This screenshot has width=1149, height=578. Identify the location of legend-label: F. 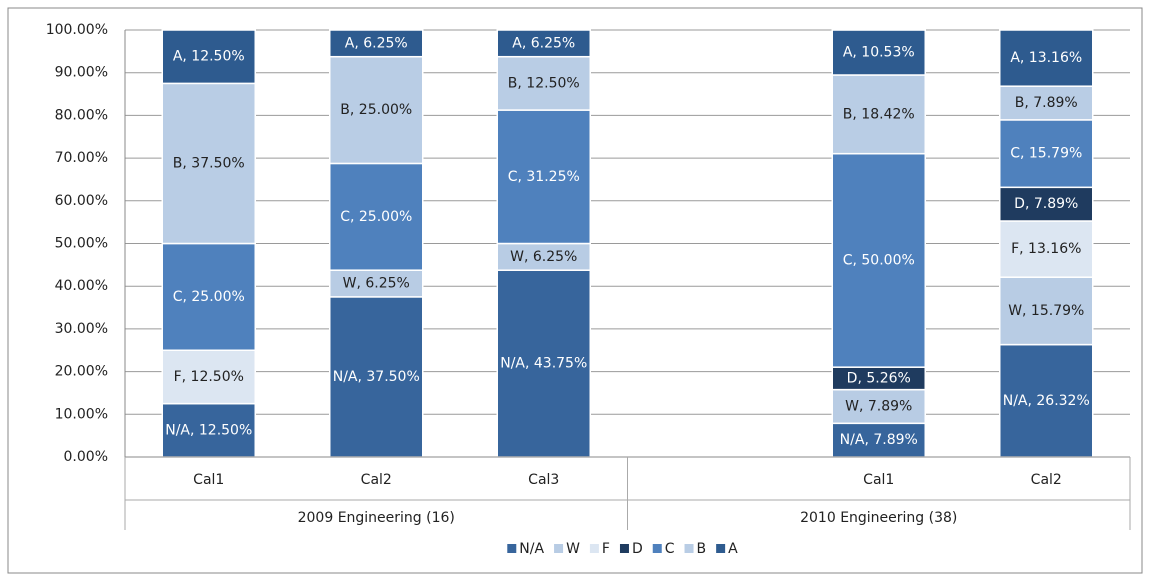
(606, 549).